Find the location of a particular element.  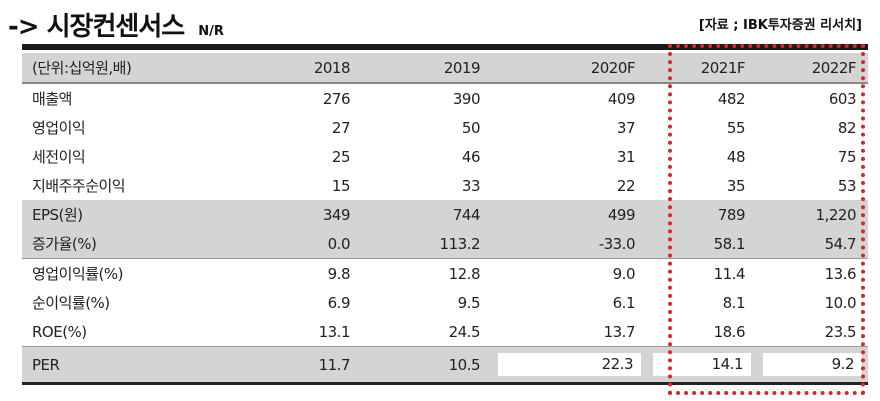

table-cell: 603 is located at coordinates (842, 98).